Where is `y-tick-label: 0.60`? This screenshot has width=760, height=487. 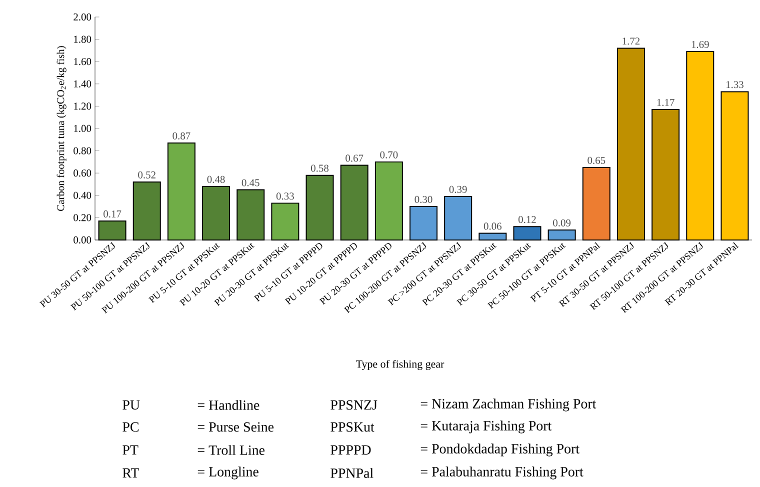
y-tick-label: 0.60 is located at coordinates (83, 173).